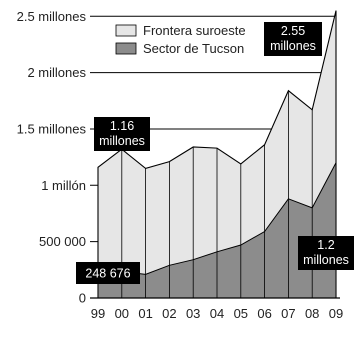  I want to click on callout-text: 1.2, so click(325, 245).